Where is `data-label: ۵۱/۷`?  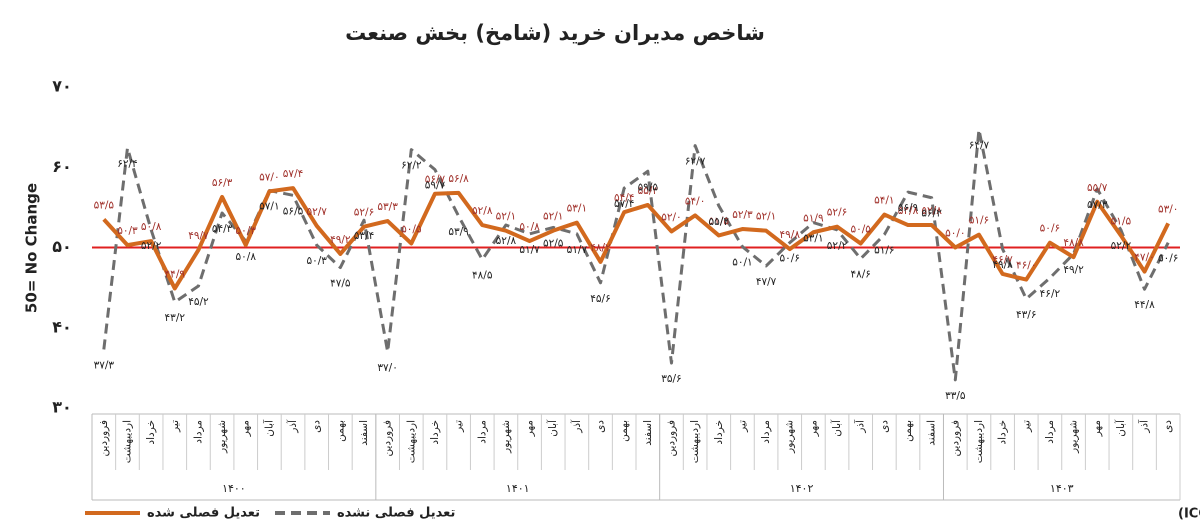
data-label: ۵۱/۷ is located at coordinates (577, 250).